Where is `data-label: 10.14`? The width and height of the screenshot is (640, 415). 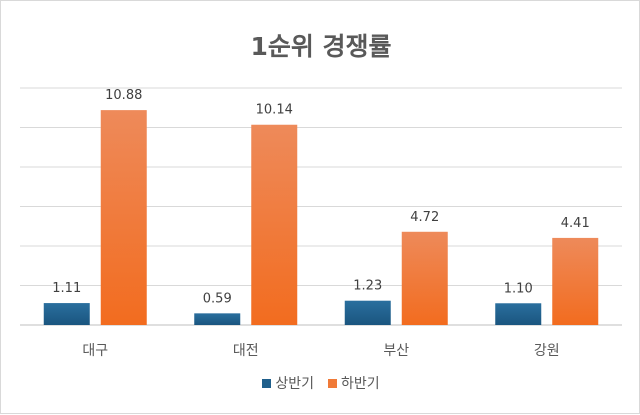
data-label: 10.14 is located at coordinates (274, 110).